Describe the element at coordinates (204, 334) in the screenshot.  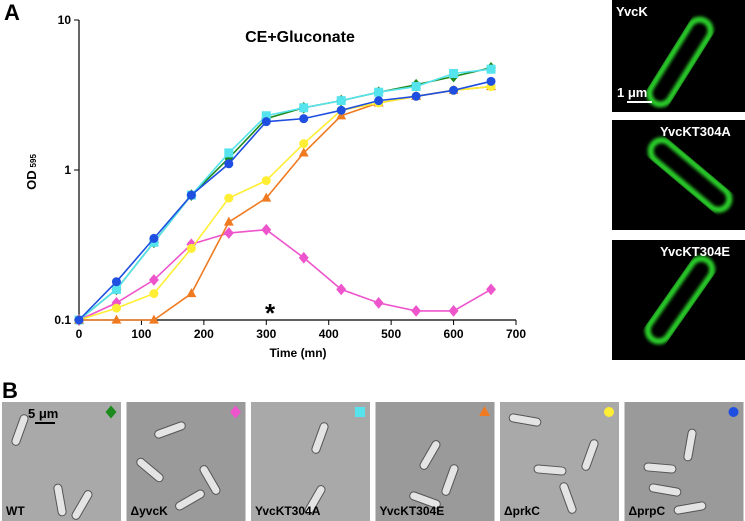
I see `x-tick-label: 200` at that location.